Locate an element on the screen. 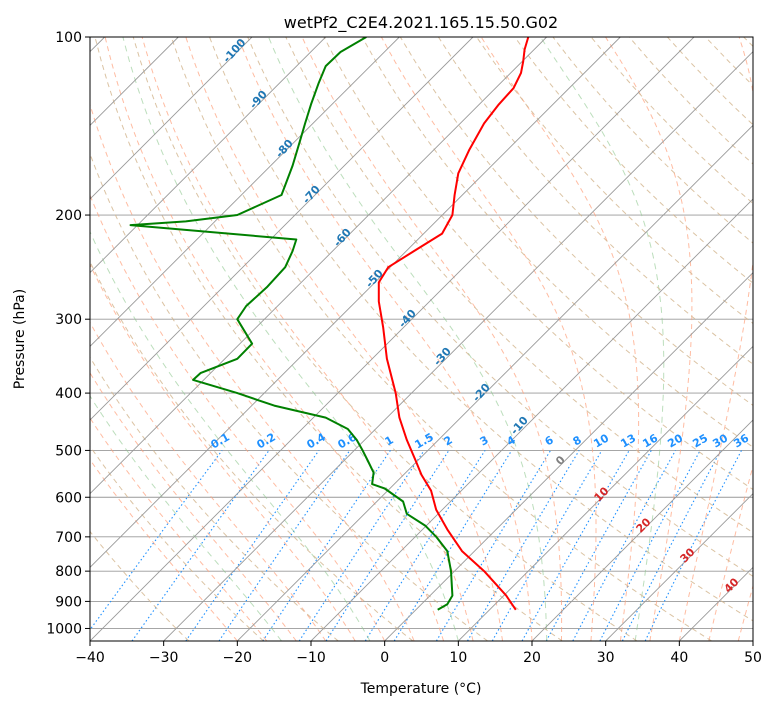 This screenshot has height=708, width=775. y-tick-label: 300 is located at coordinates (68, 320).